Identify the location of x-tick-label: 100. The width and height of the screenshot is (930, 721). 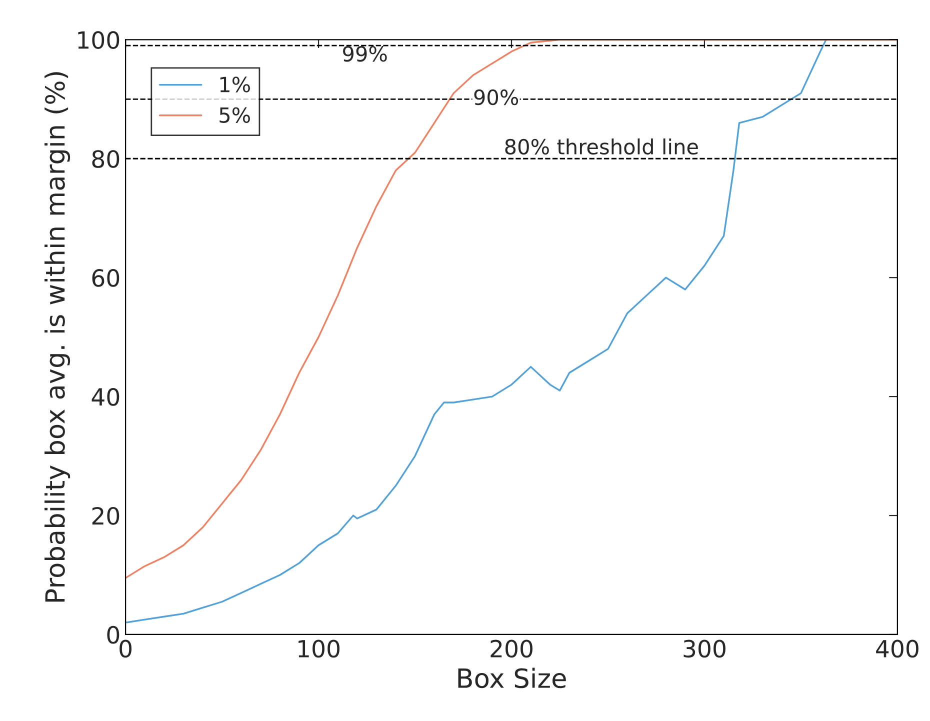
(319, 649).